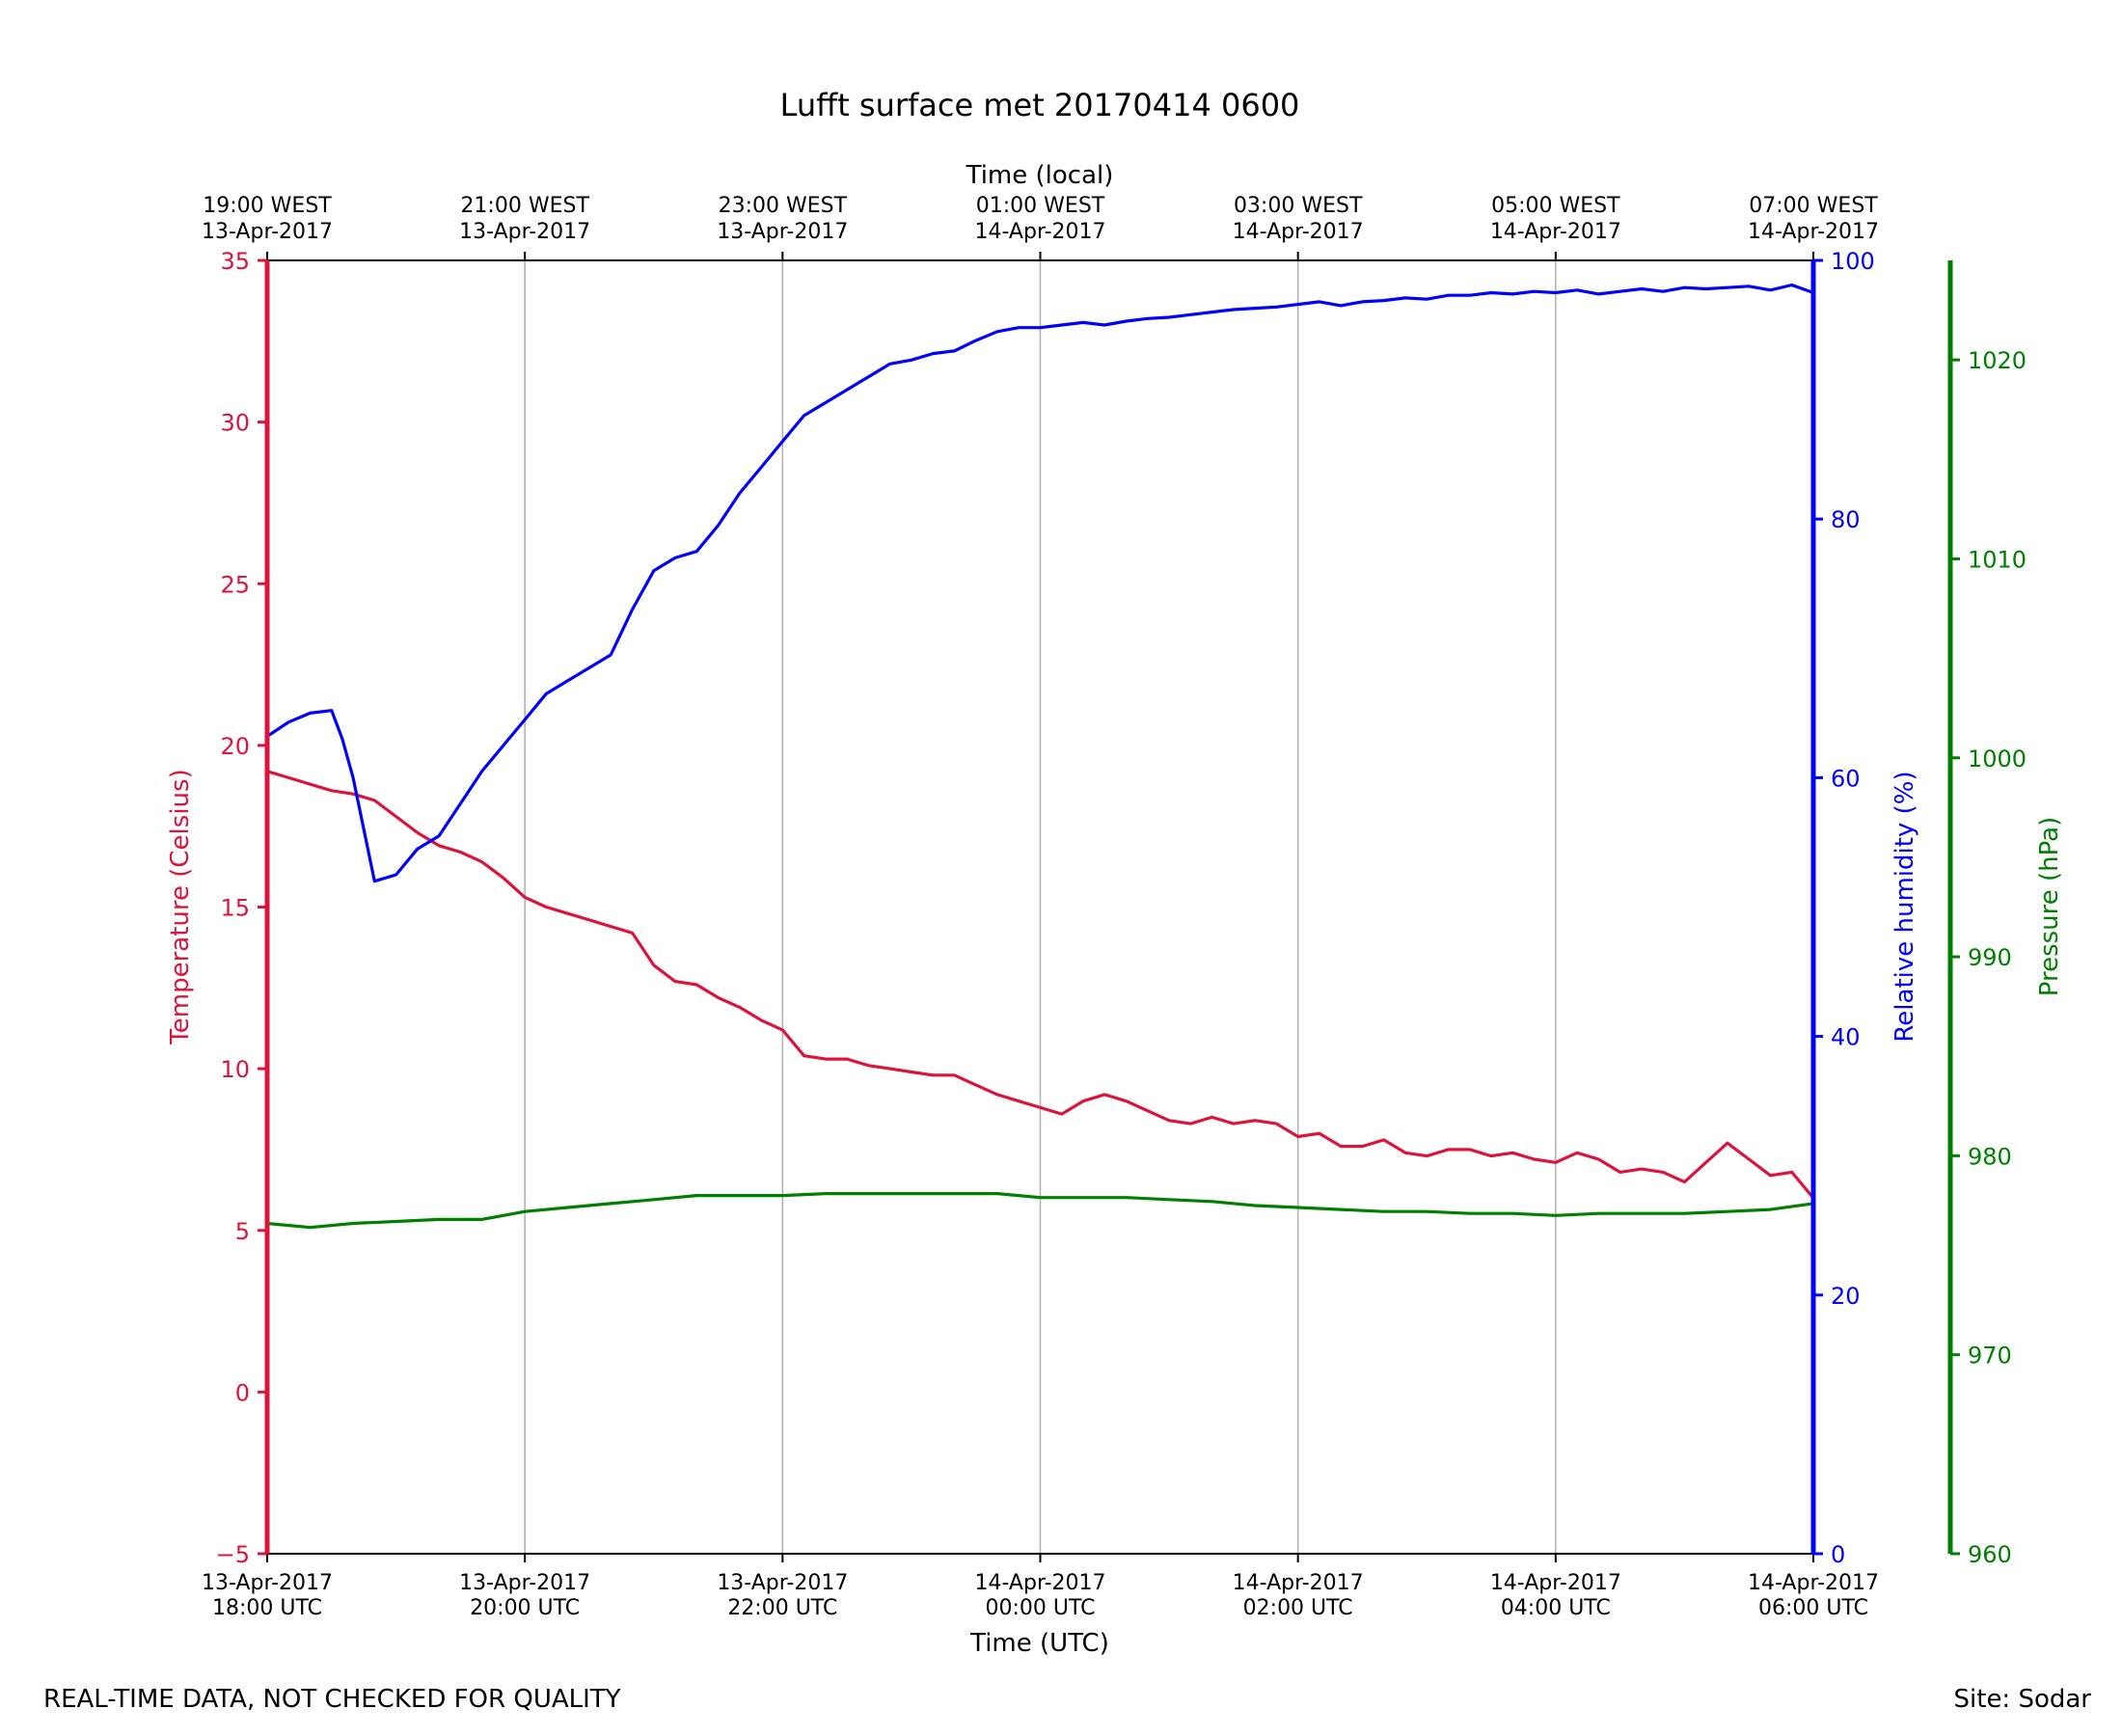 This screenshot has width=2122, height=1736. Describe the element at coordinates (1846, 1038) in the screenshot. I see `axis-tick-label: 40` at that location.